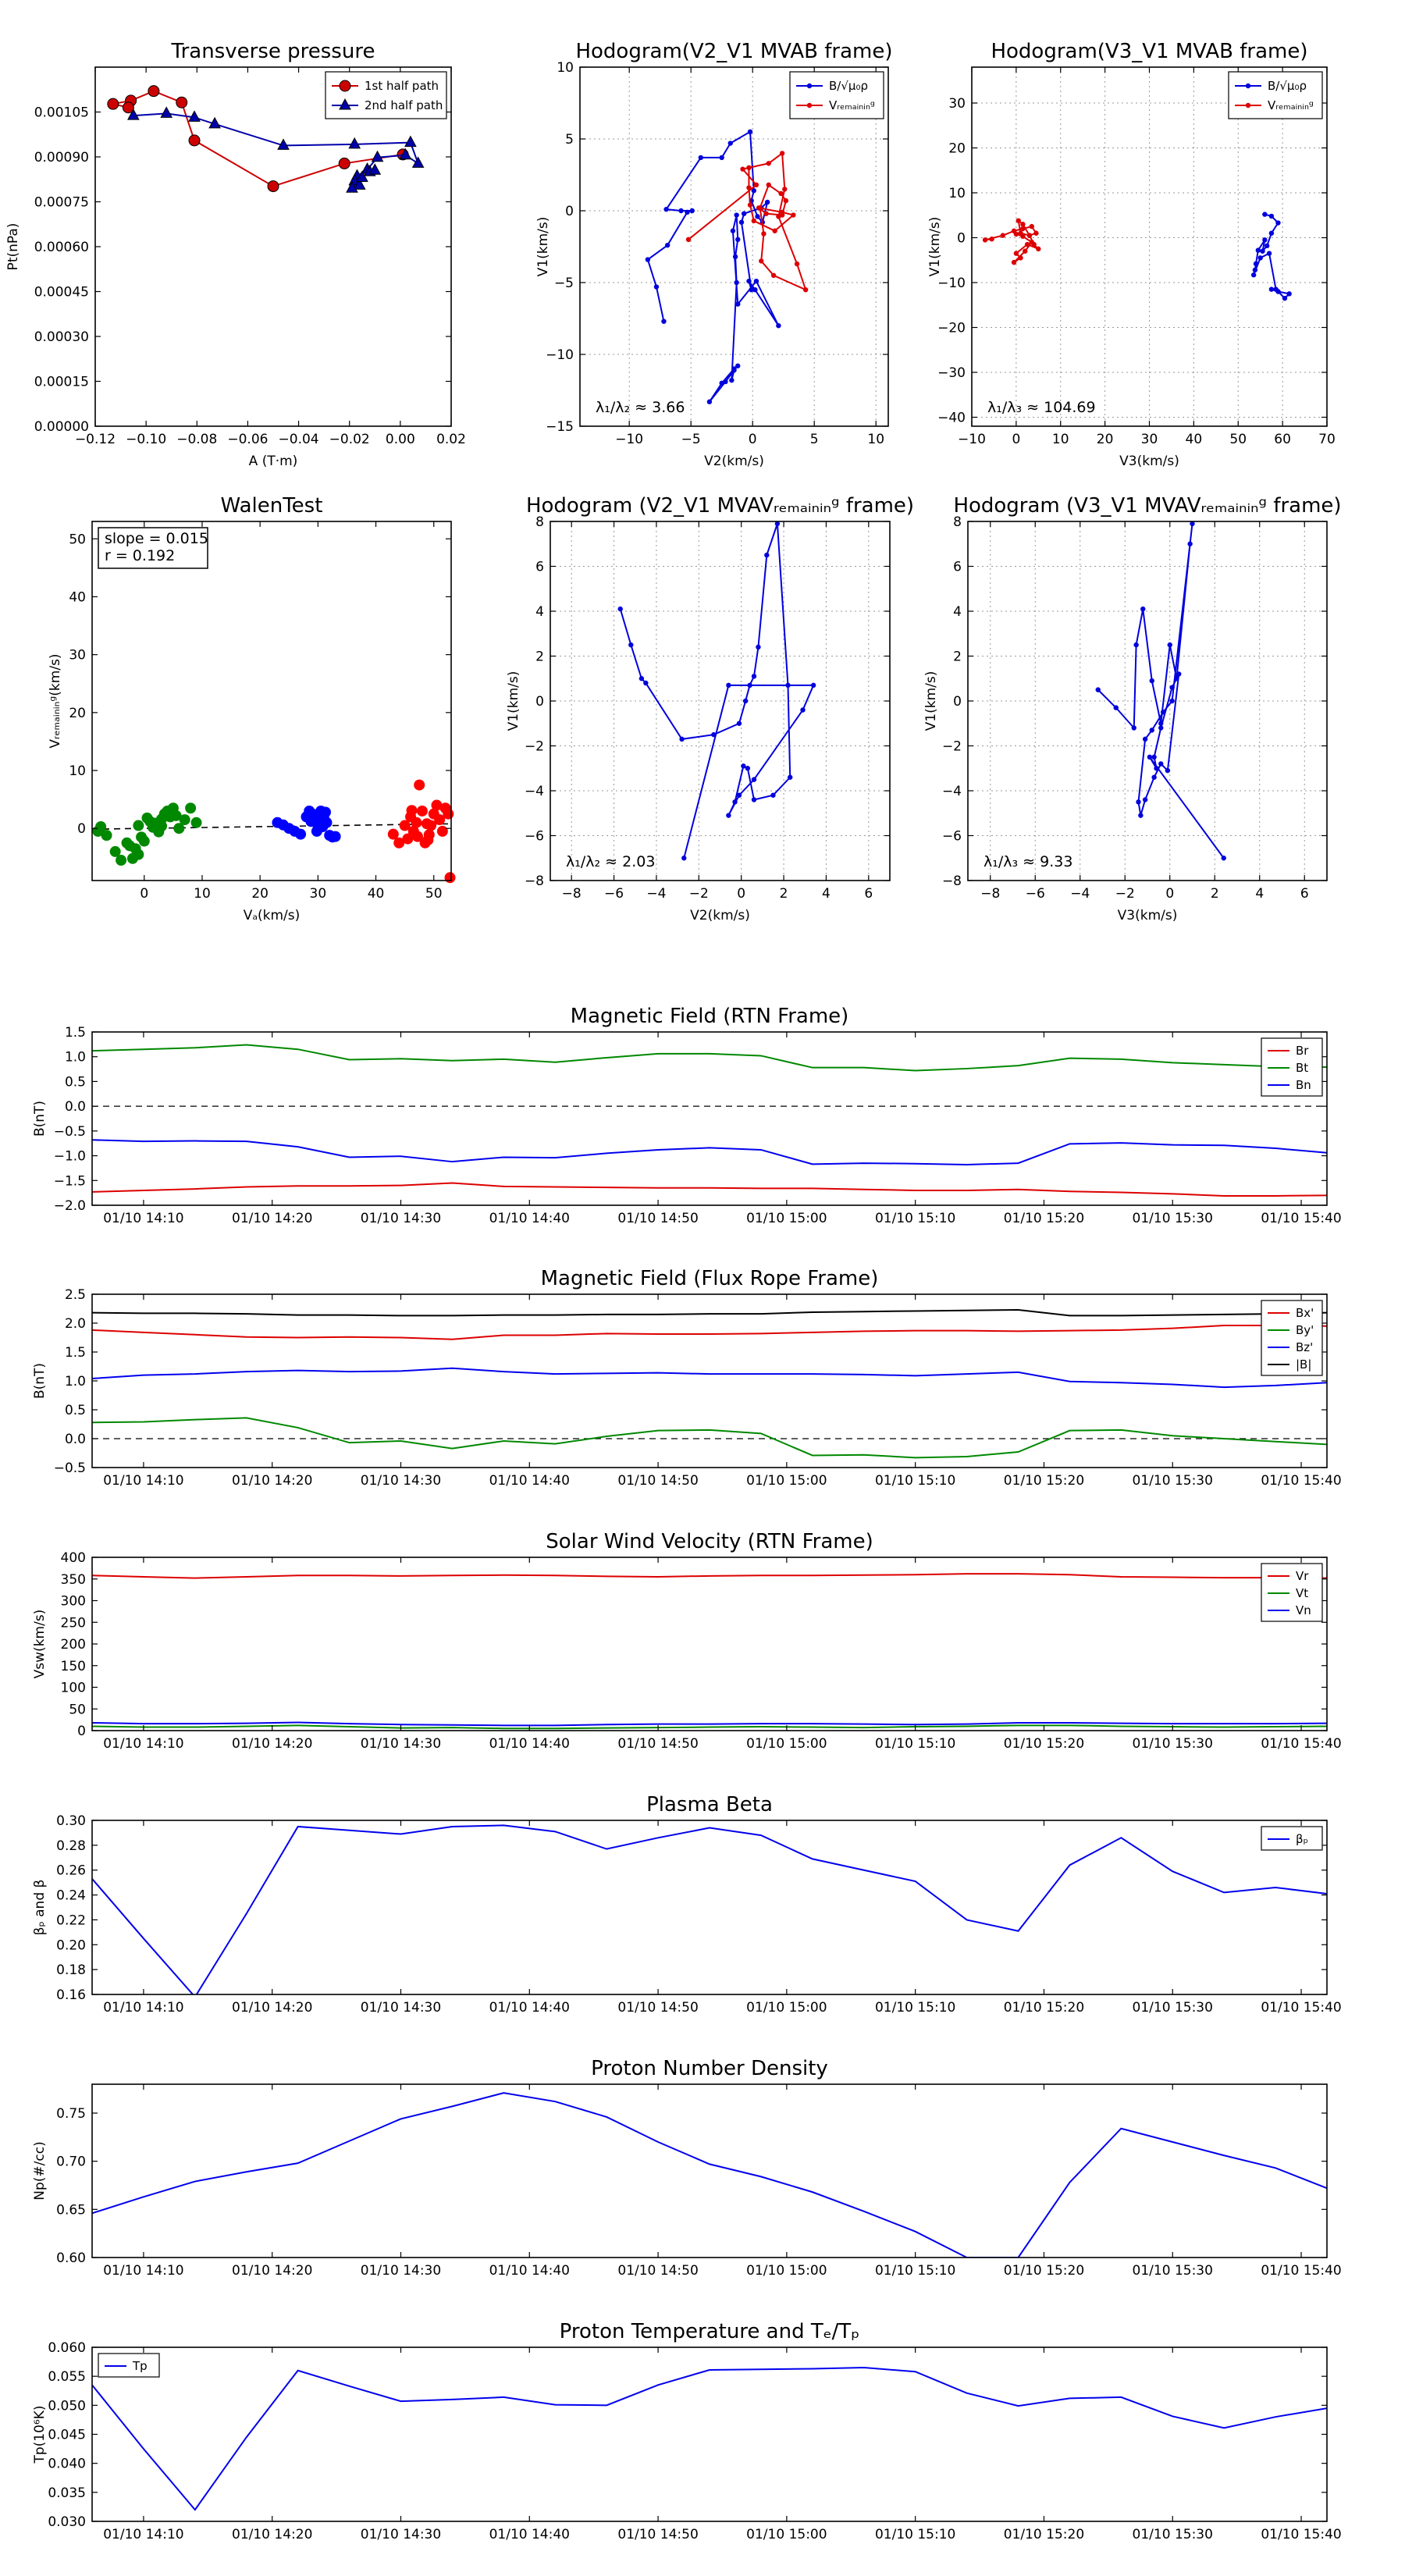 The height and width of the screenshot is (2576, 1405). What do you see at coordinates (77, 1709) in the screenshot?
I see `y-tick-label: 50` at bounding box center [77, 1709].